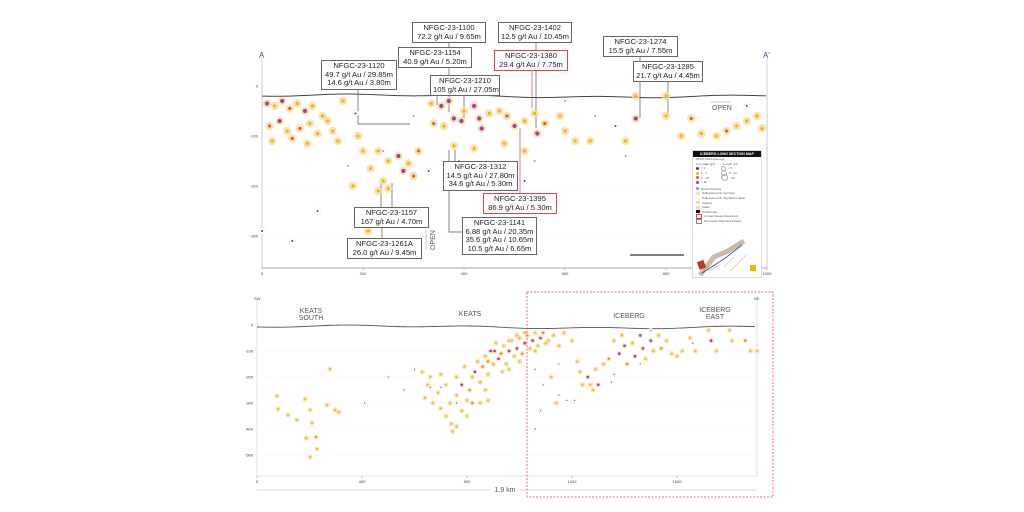  Describe the element at coordinates (704, 182) in the screenshot. I see `legend-grade: > 10` at that location.